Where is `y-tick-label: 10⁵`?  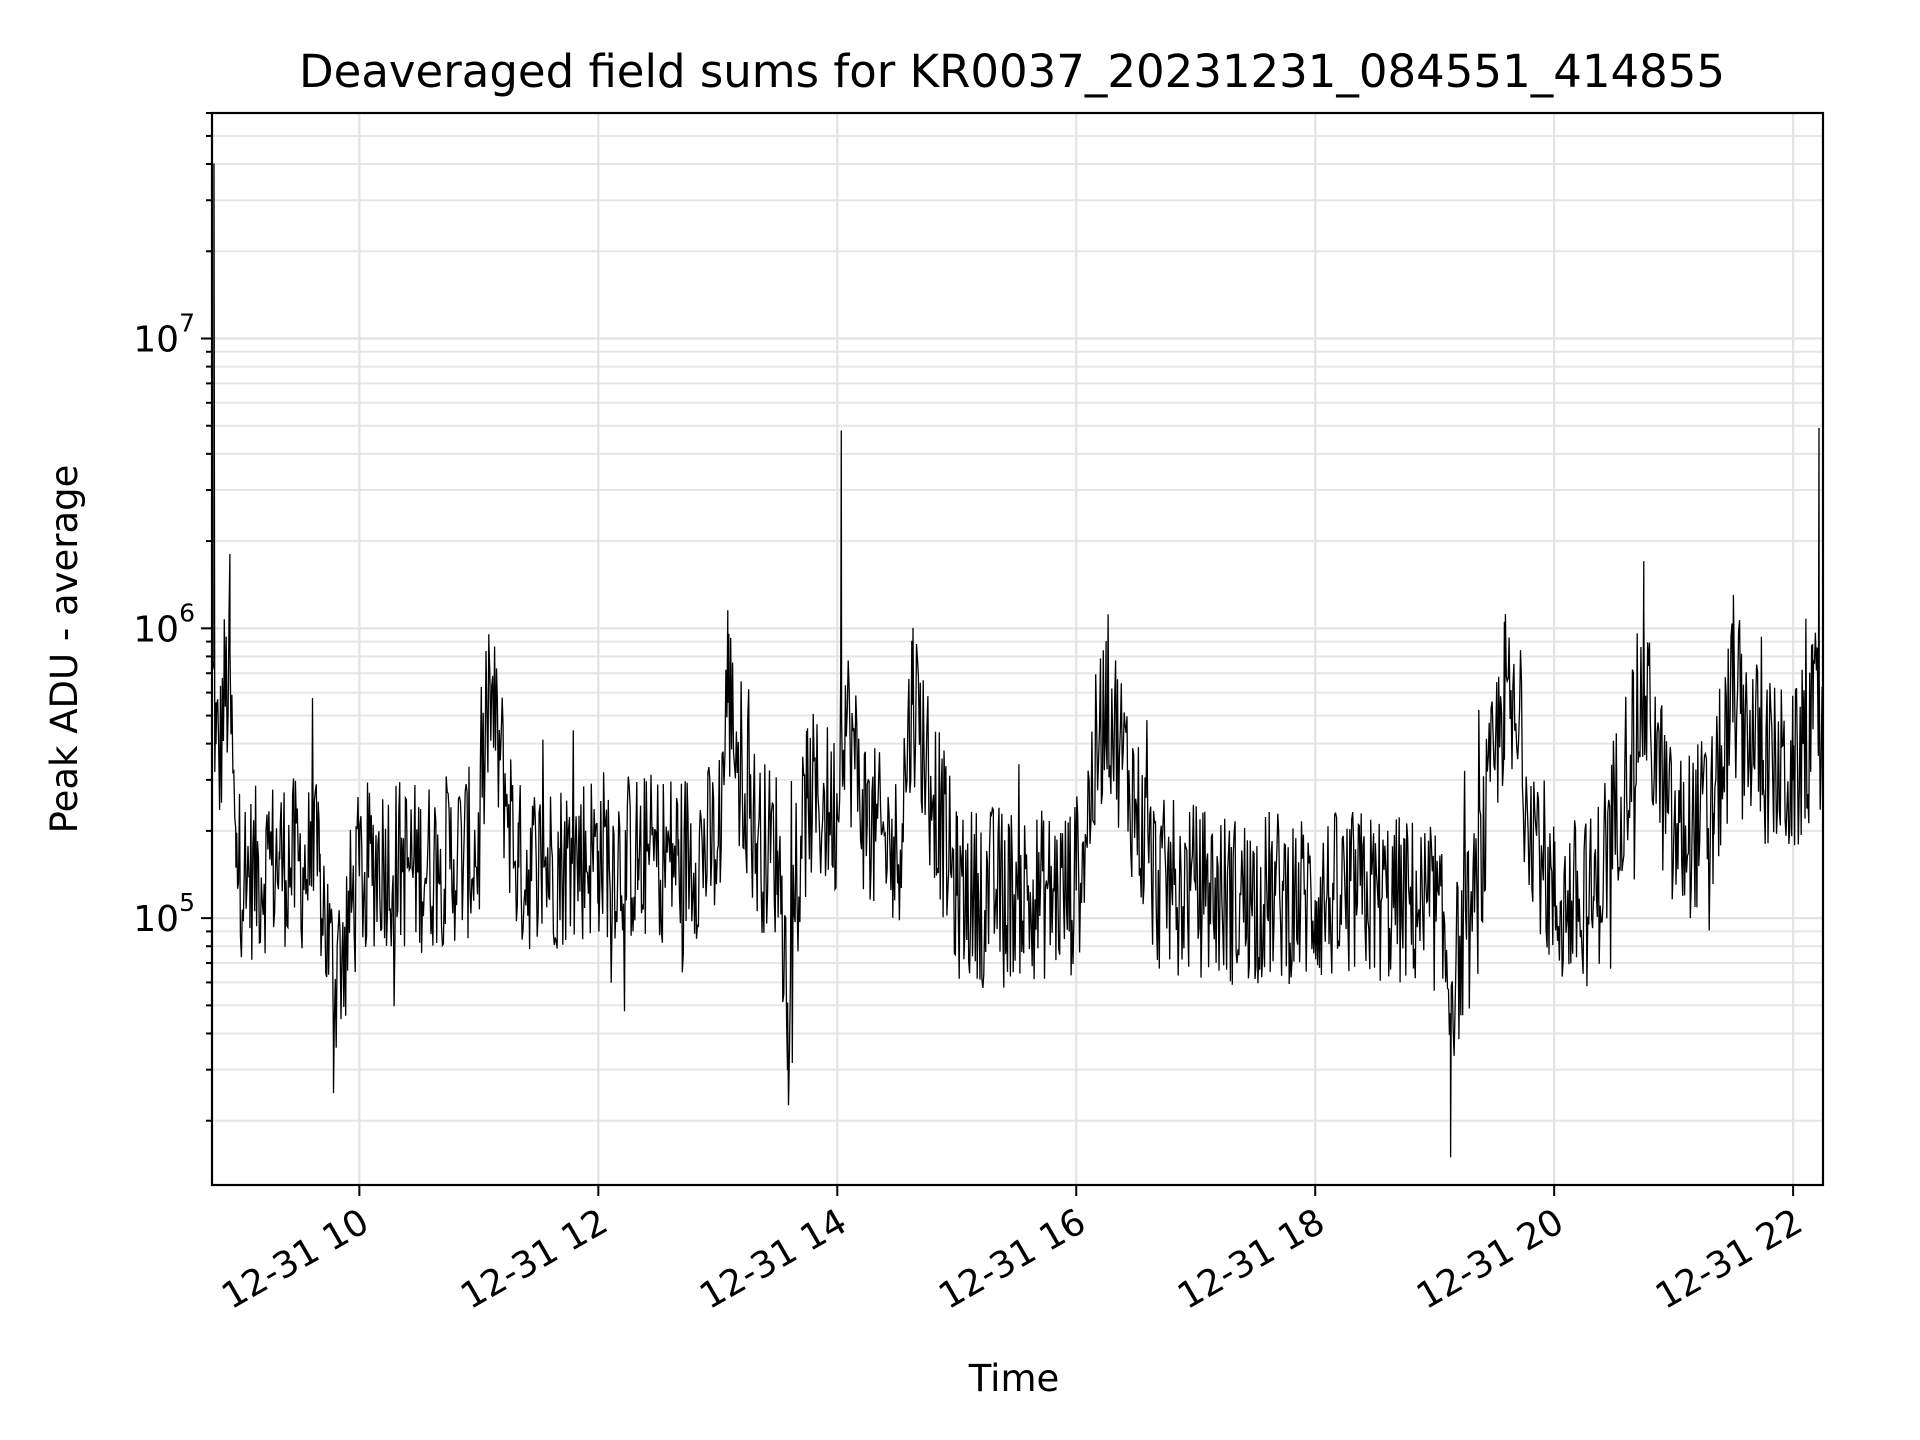
y-tick-label: 10⁵ is located at coordinates (164, 914).